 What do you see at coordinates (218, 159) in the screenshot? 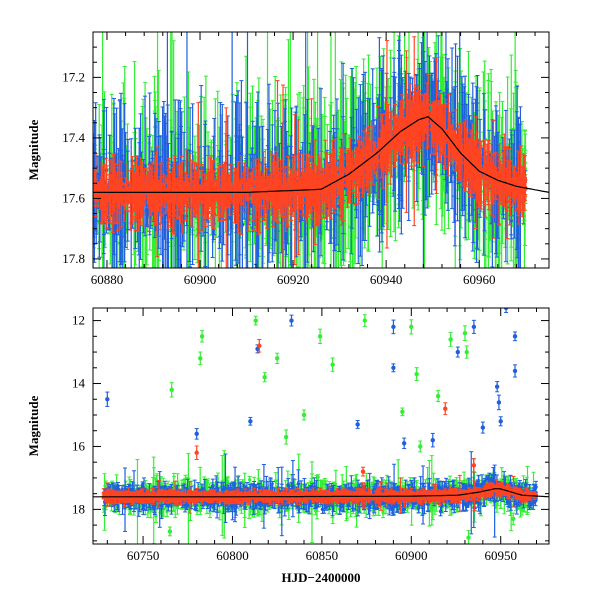
I see `data-point` at bounding box center [218, 159].